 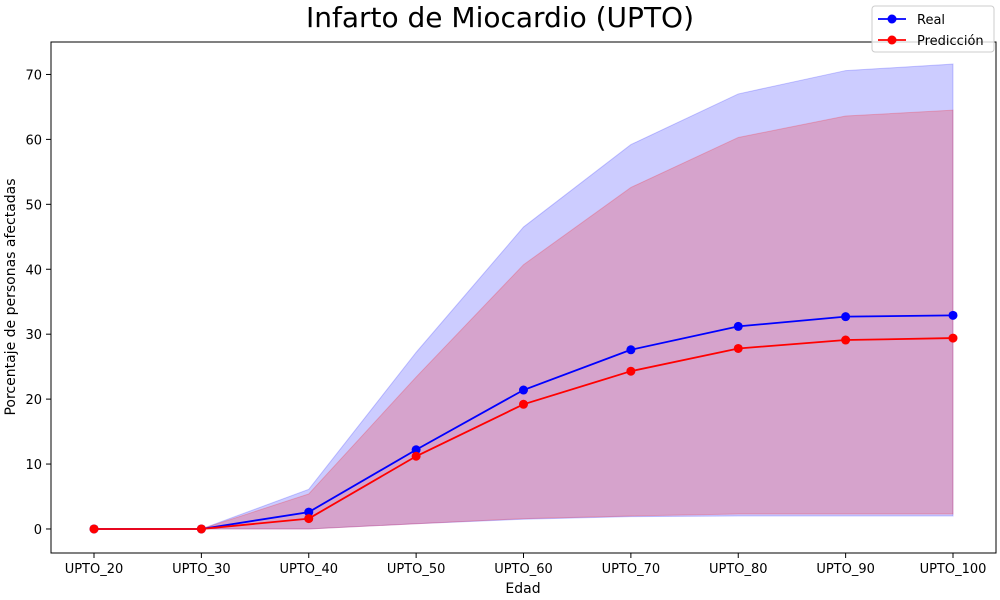 What do you see at coordinates (953, 569) in the screenshot?
I see `x-tick-label: UPTO_100` at bounding box center [953, 569].